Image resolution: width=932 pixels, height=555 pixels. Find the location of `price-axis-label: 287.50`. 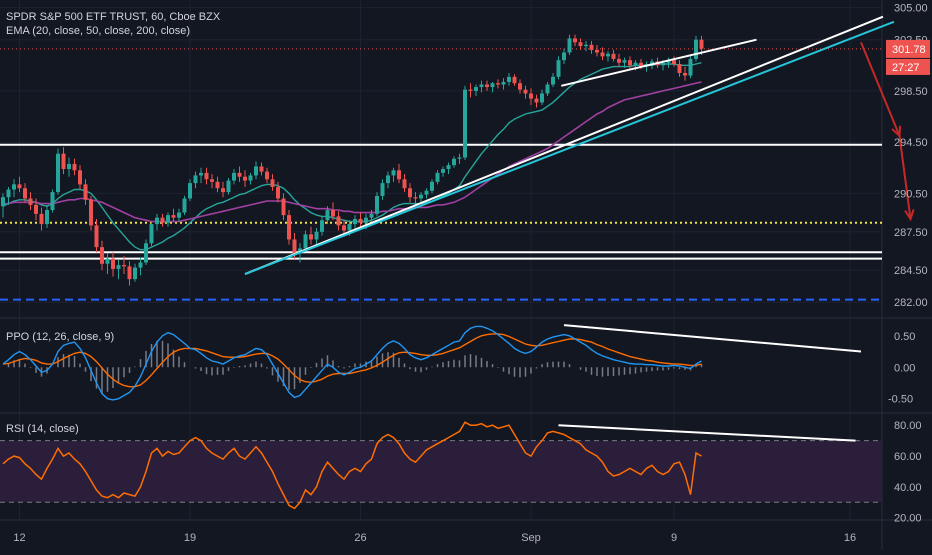

price-axis-label: 287.50 is located at coordinates (911, 233).